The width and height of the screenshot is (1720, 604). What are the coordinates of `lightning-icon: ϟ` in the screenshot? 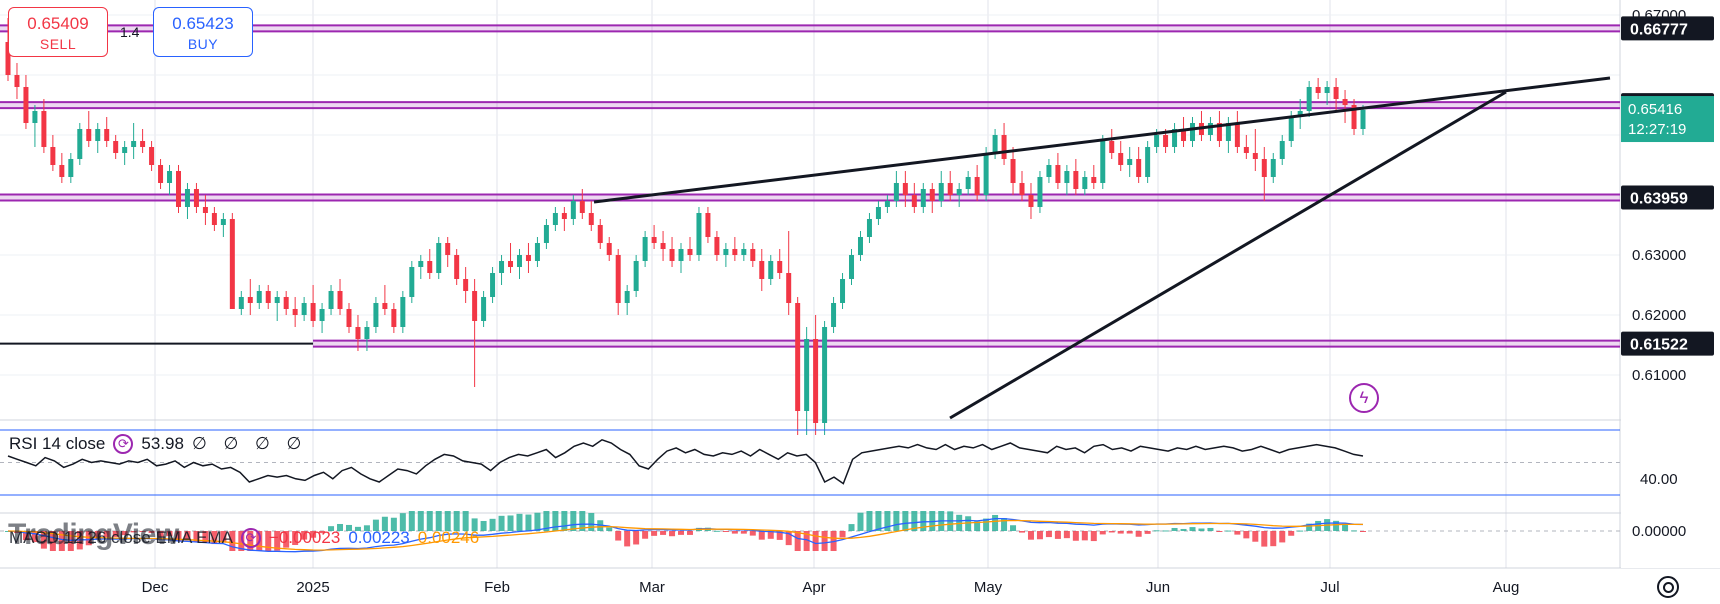 It's located at (1364, 398).